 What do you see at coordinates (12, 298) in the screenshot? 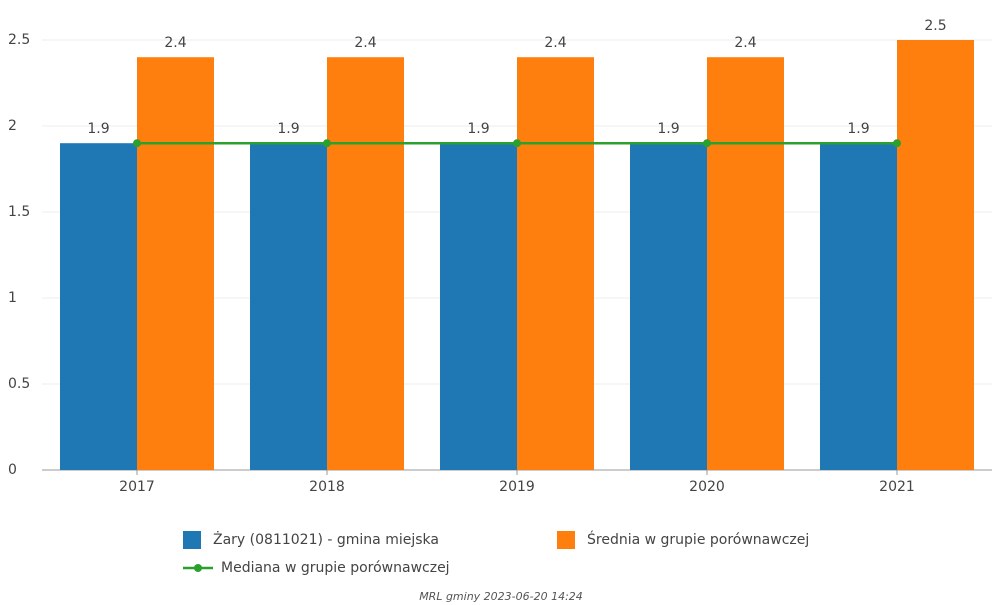
I see `y-tick-label: 1` at bounding box center [12, 298].